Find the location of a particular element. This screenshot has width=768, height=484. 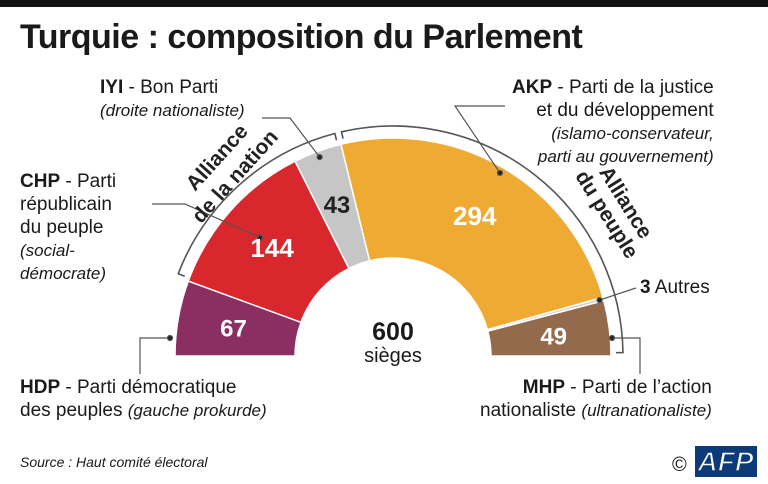

value-label-chp: 144 is located at coordinates (272, 248).